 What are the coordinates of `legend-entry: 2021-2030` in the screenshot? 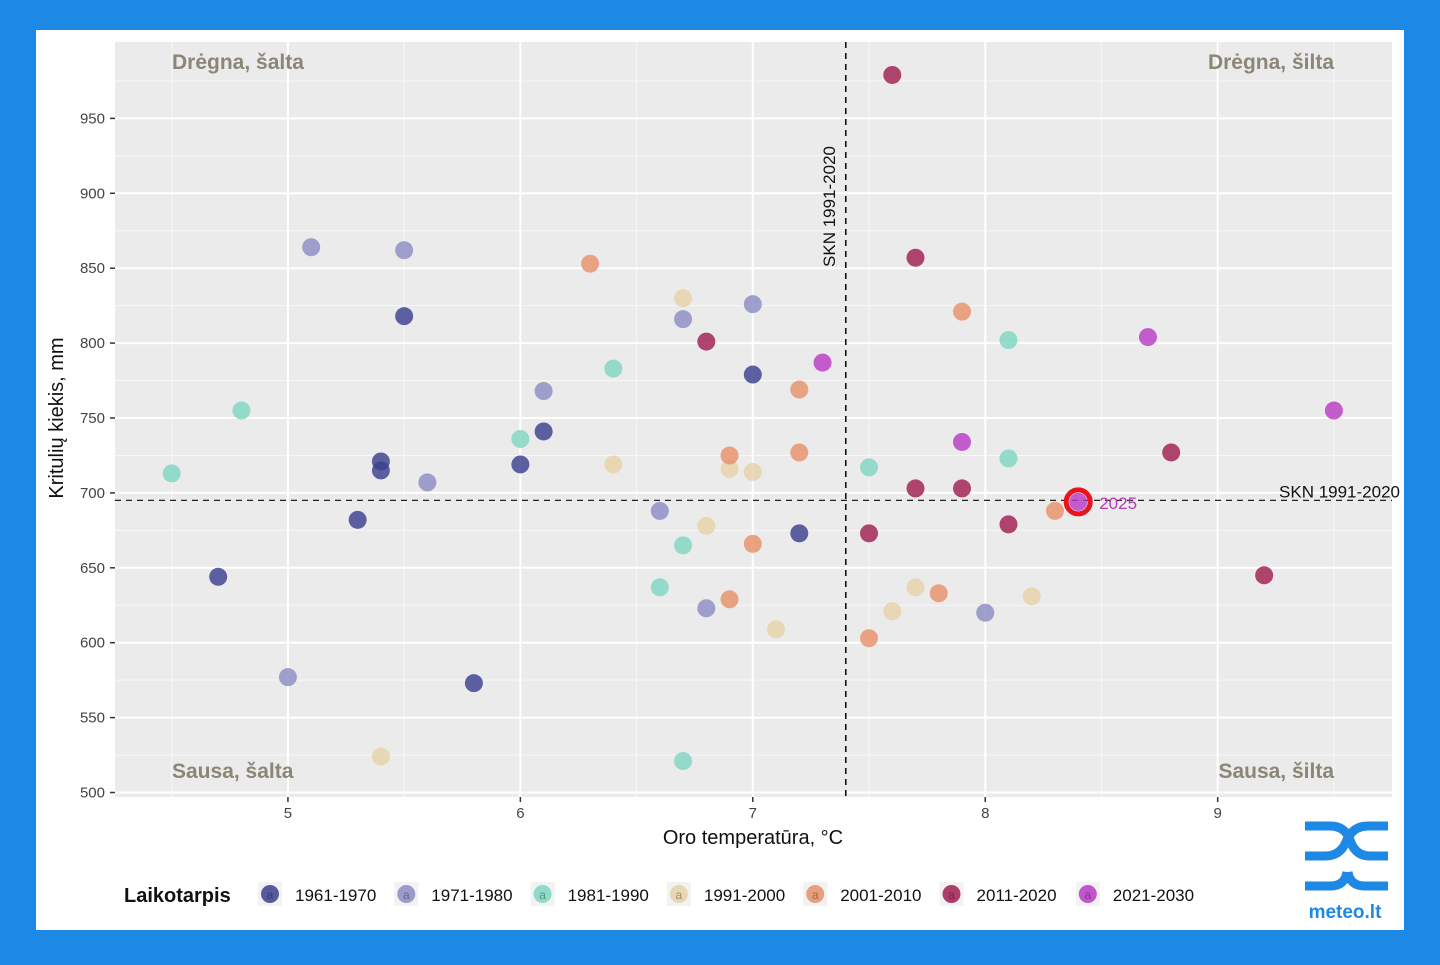 It's located at (1153, 895).